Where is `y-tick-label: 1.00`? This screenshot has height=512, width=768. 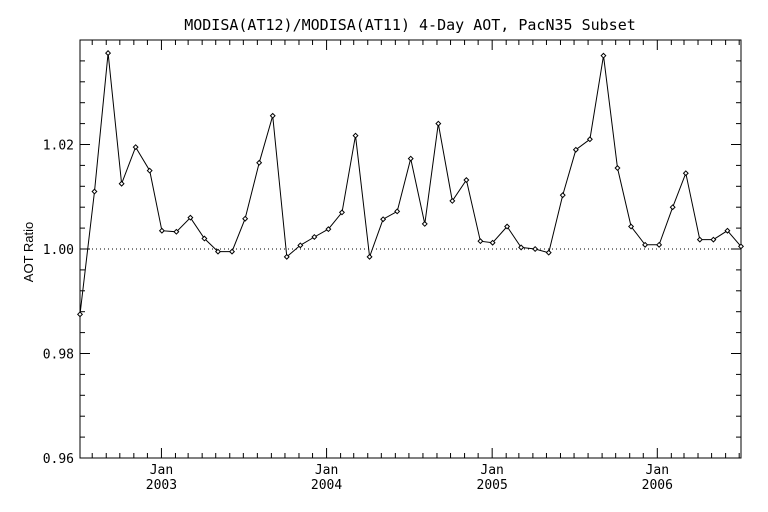
y-tick-label: 1.00 is located at coordinates (58, 250).